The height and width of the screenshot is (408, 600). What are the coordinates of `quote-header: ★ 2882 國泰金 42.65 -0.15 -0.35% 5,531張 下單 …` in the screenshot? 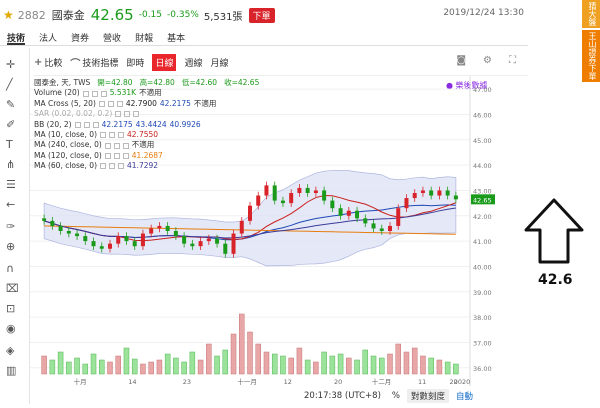 It's located at (264, 15).